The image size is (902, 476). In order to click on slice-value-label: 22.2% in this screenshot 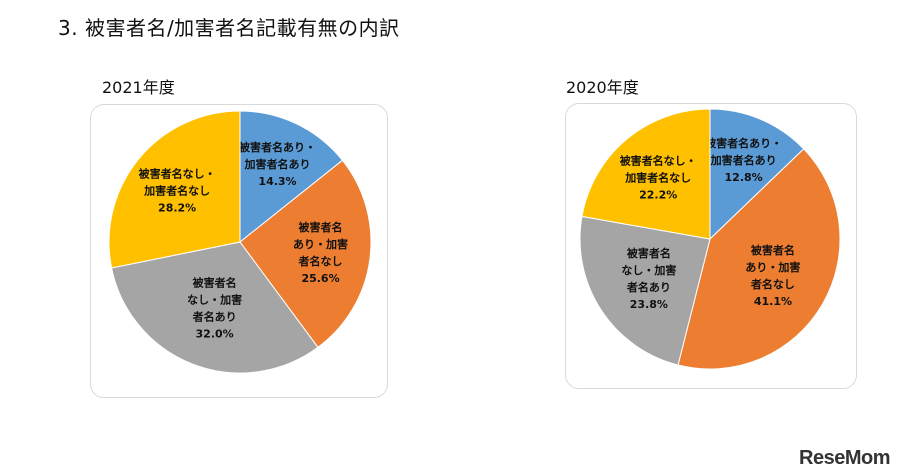, I will do `click(658, 194)`.